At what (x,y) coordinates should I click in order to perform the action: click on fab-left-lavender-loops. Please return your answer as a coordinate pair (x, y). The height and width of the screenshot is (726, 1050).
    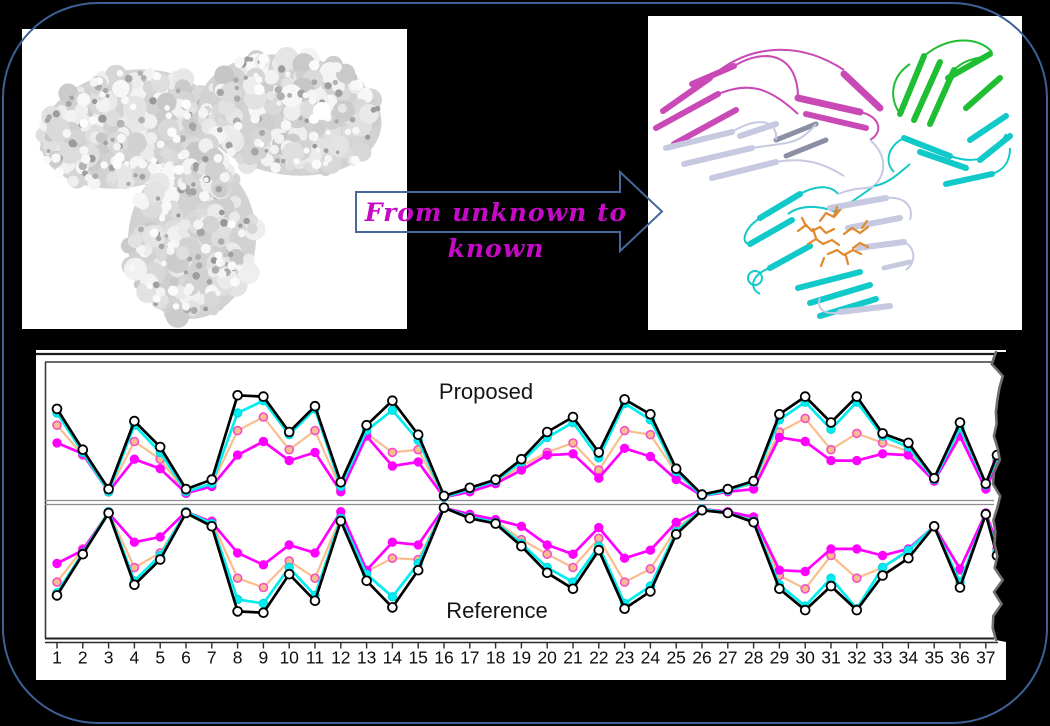
    Looking at the image, I should click on (808, 154).